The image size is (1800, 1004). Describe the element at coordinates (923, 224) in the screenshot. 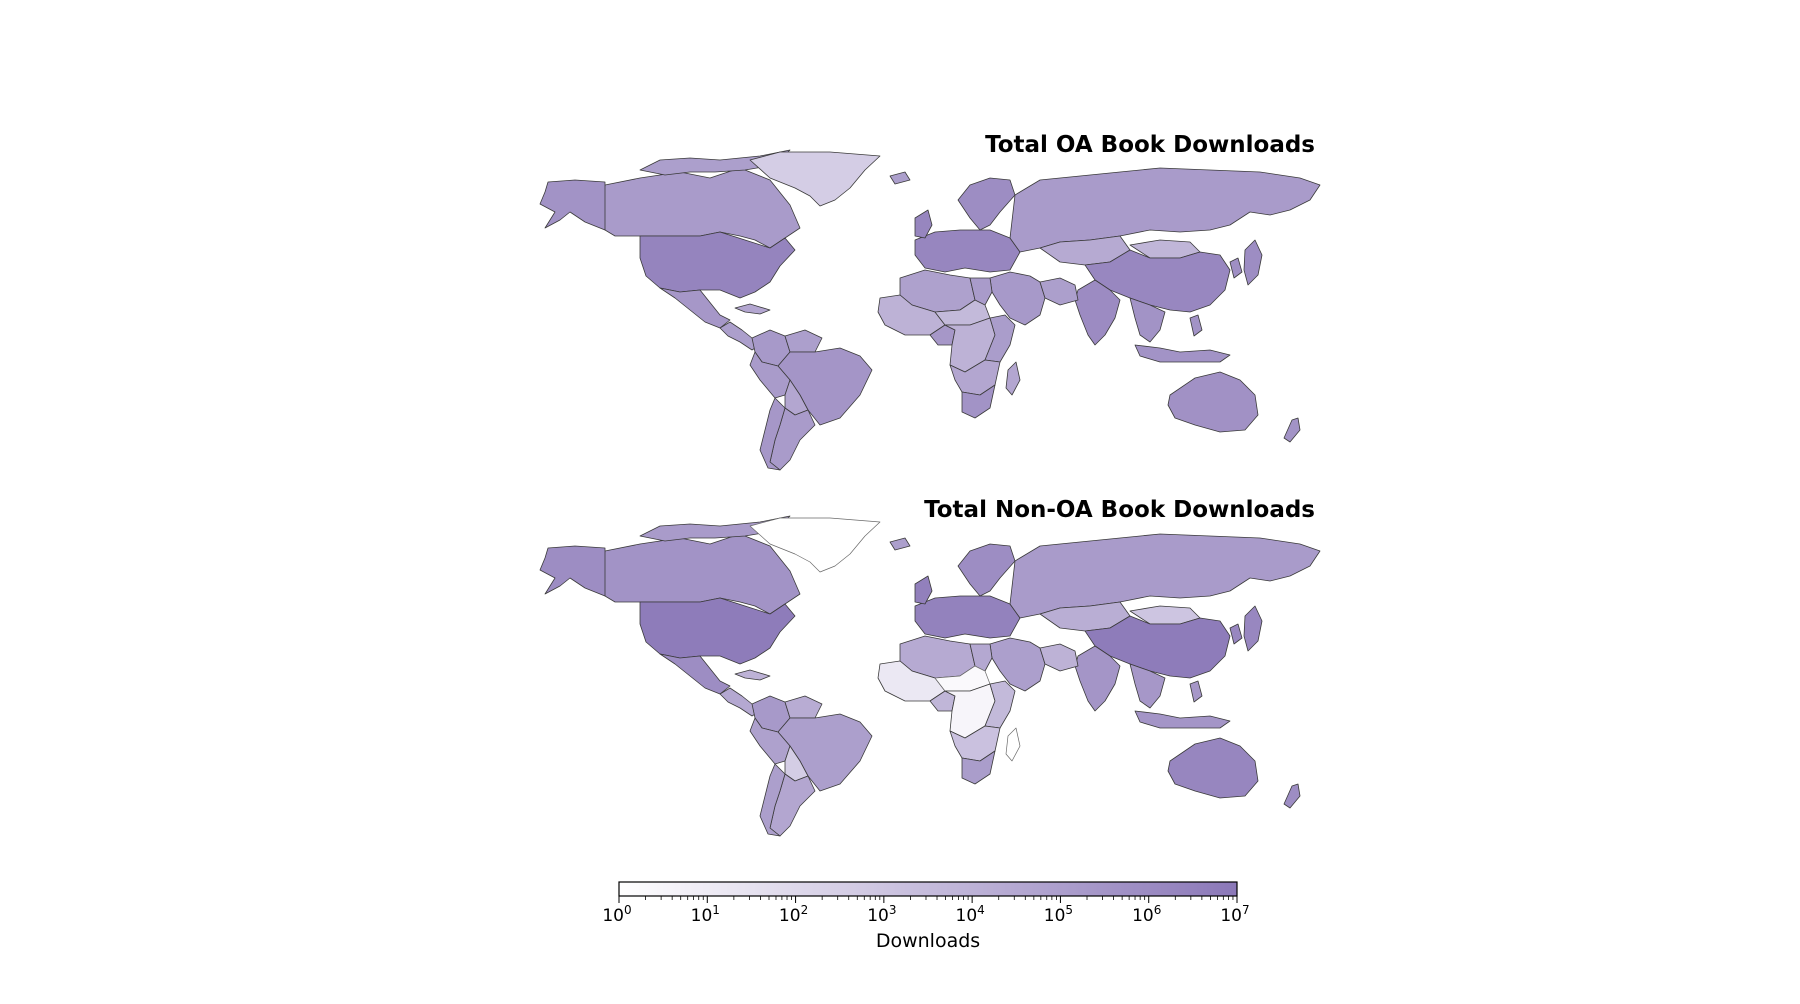

I see `oa-region-united-kingdom` at that location.